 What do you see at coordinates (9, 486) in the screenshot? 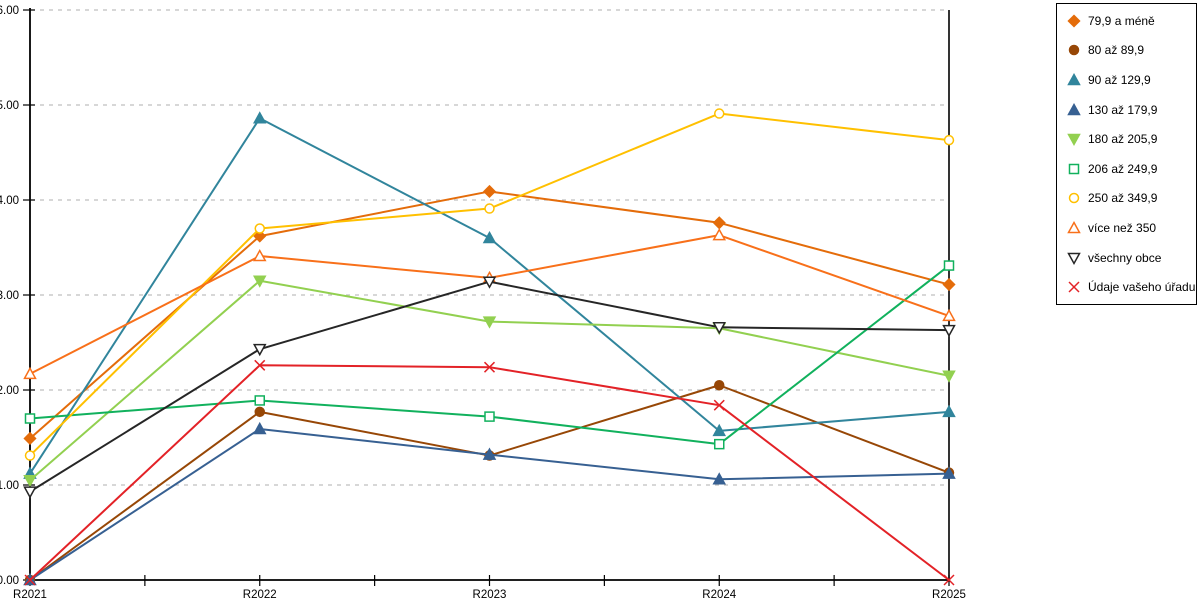
I see `y-tick-label: 1.00` at bounding box center [9, 486].